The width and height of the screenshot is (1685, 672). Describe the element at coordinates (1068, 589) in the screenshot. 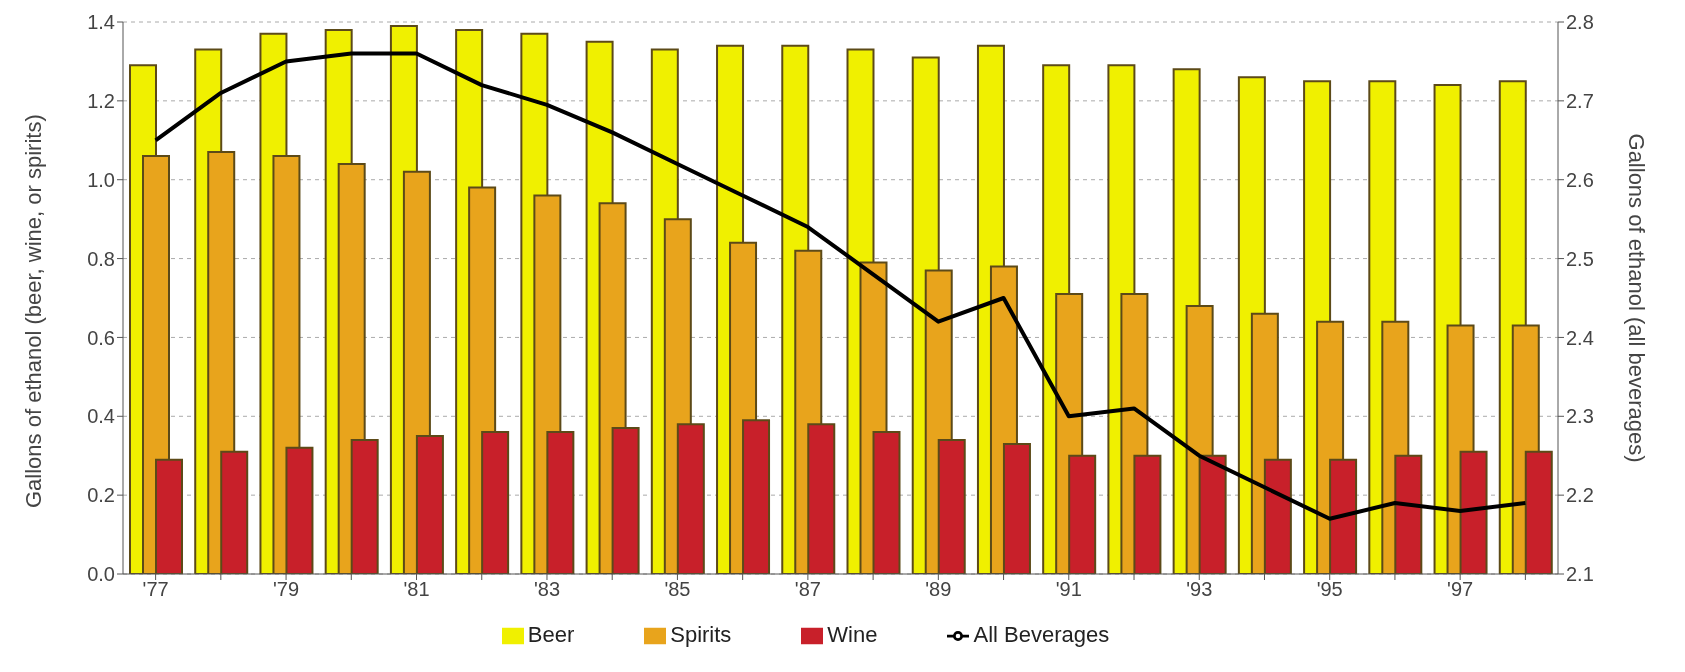

I see `x-tick-label: '91` at that location.